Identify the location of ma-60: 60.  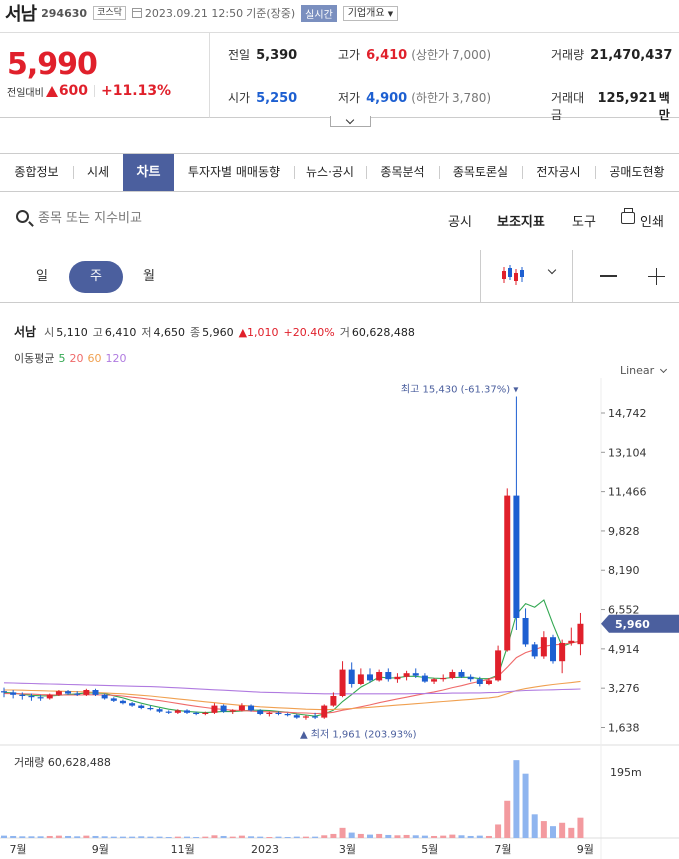
(94, 358).